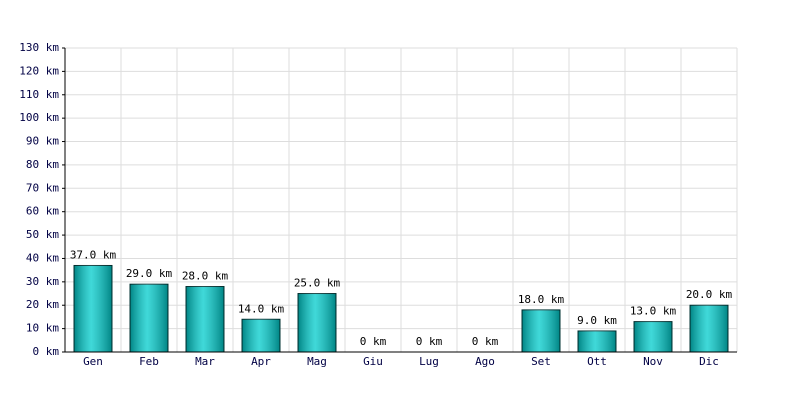 The width and height of the screenshot is (800, 400). I want to click on value-label: 20.0 km, so click(709, 294).